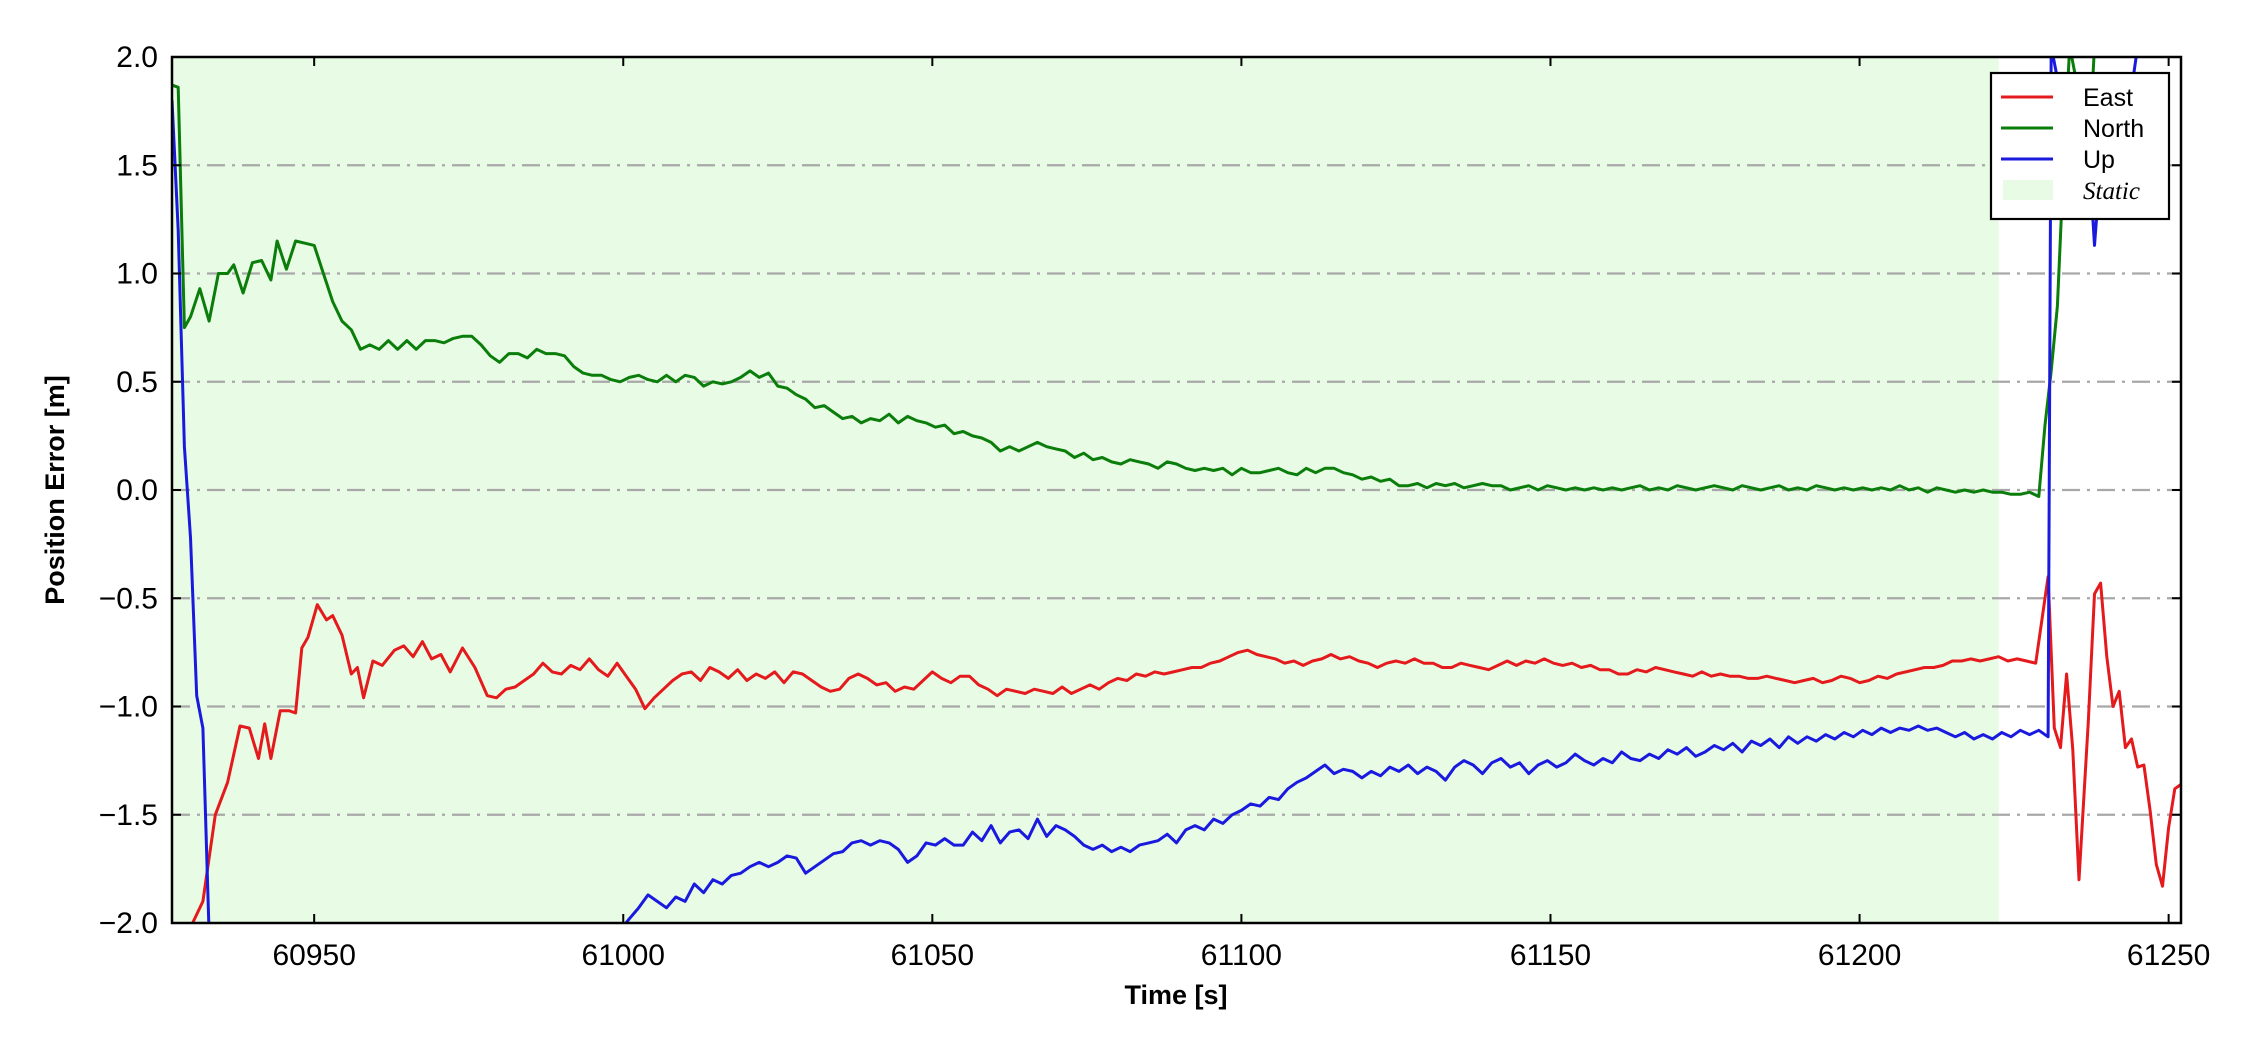 Image resolution: width=2250 pixels, height=1050 pixels. I want to click on y-tick-label: −1.5, so click(128, 815).